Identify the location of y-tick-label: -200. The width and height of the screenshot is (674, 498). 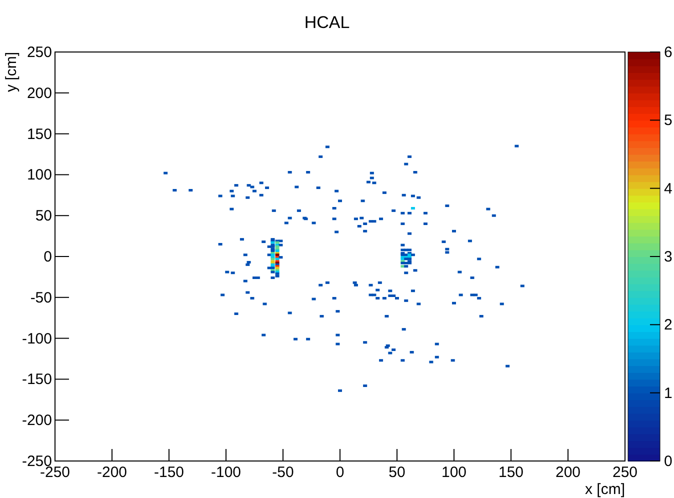
(37, 421).